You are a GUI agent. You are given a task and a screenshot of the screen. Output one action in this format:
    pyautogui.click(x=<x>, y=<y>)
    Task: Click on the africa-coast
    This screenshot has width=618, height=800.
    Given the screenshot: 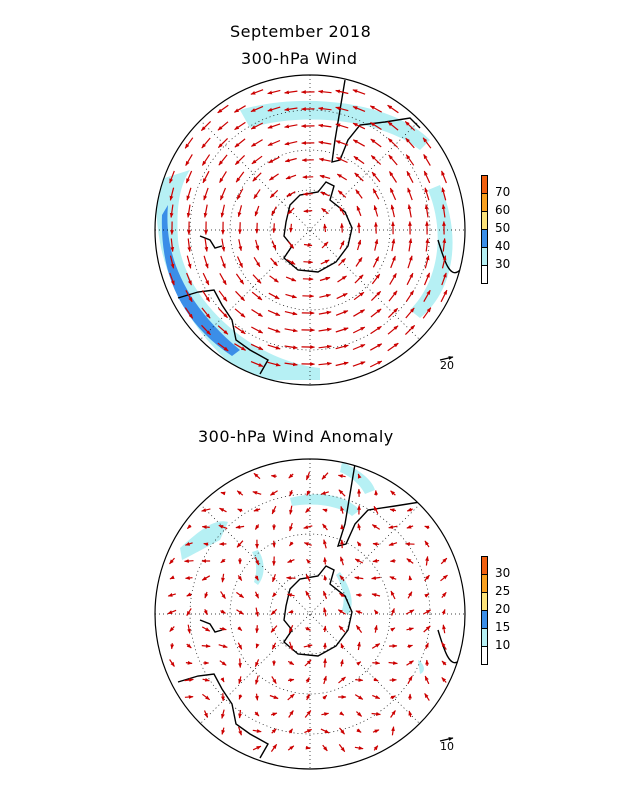 What is the action you would take?
    pyautogui.click(x=449, y=256)
    